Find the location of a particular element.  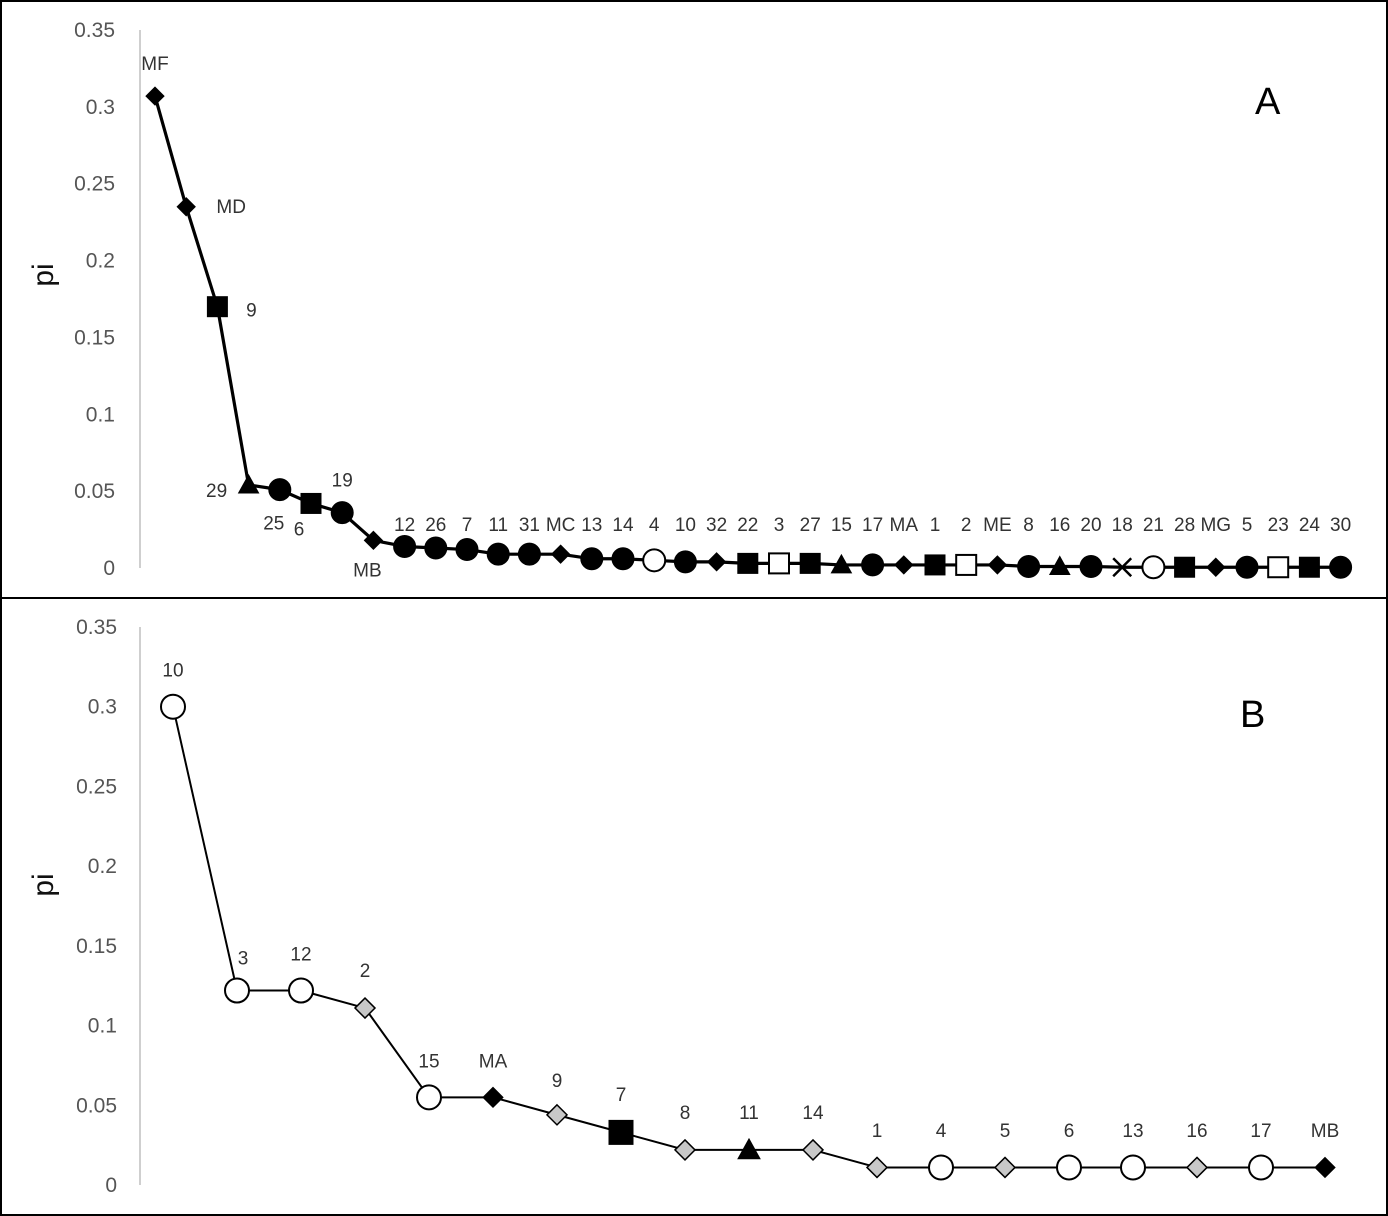

panel-a-letter: A is located at coordinates (1268, 102).